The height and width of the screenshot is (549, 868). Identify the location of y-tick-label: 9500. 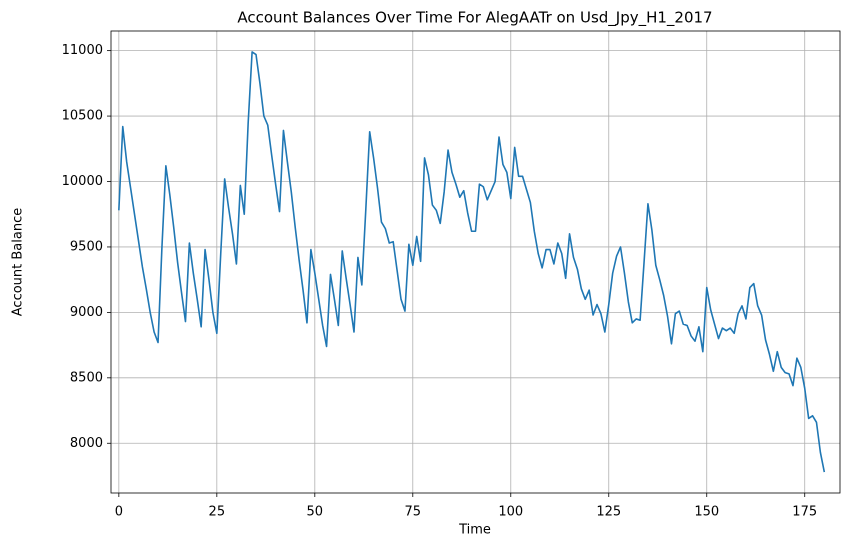
(86, 246).